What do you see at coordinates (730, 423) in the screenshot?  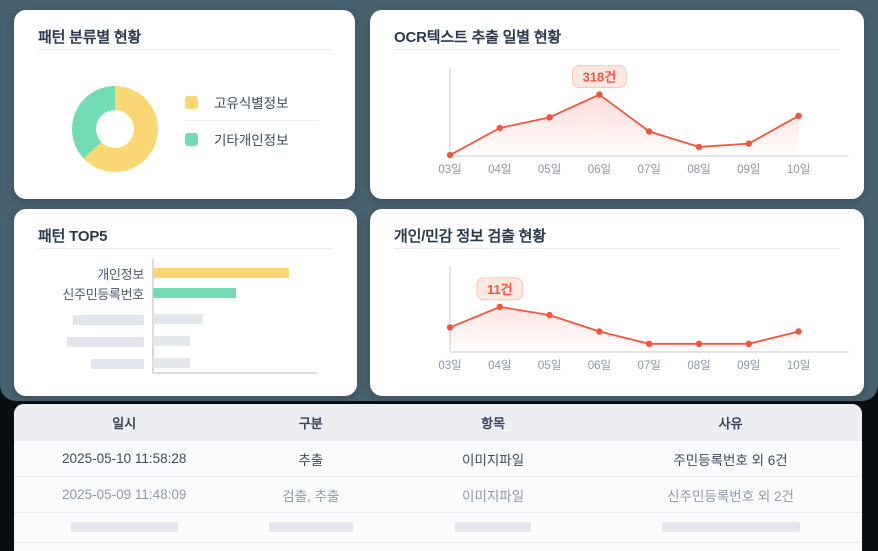 I see `column-header-reason: 사유` at bounding box center [730, 423].